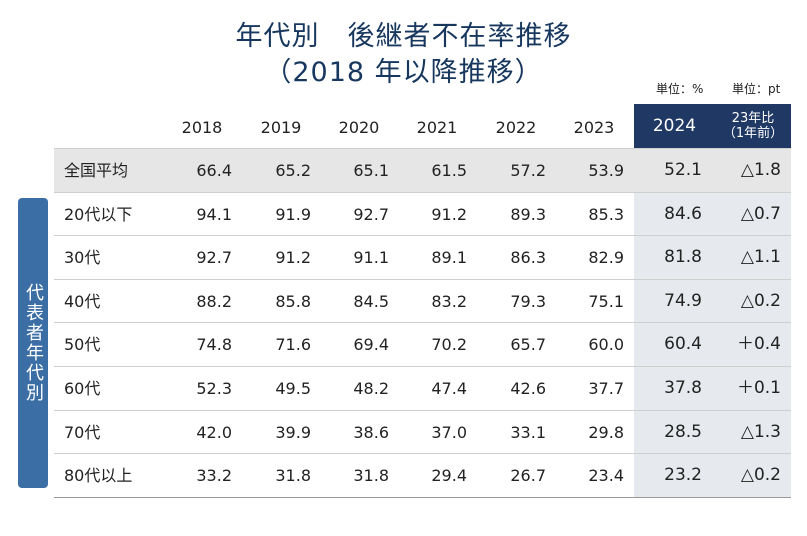  Describe the element at coordinates (422, 475) in the screenshot. I see `table-row: 80代以上 33.2 31.8 31.8 29.4 26.7 23.4 23.2 △0.2` at that location.